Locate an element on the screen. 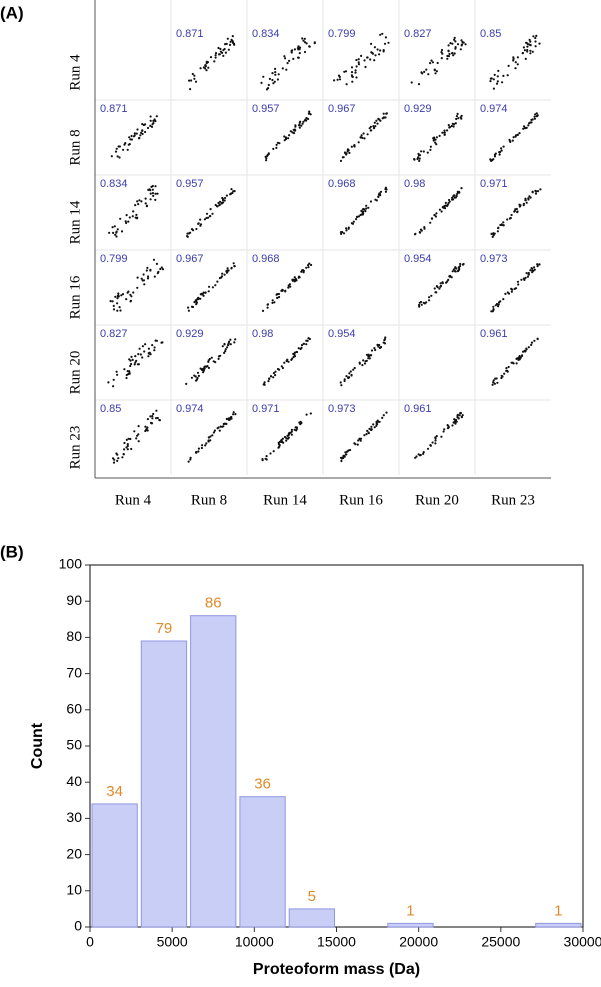  panel-label: (A) is located at coordinates (12, 12).